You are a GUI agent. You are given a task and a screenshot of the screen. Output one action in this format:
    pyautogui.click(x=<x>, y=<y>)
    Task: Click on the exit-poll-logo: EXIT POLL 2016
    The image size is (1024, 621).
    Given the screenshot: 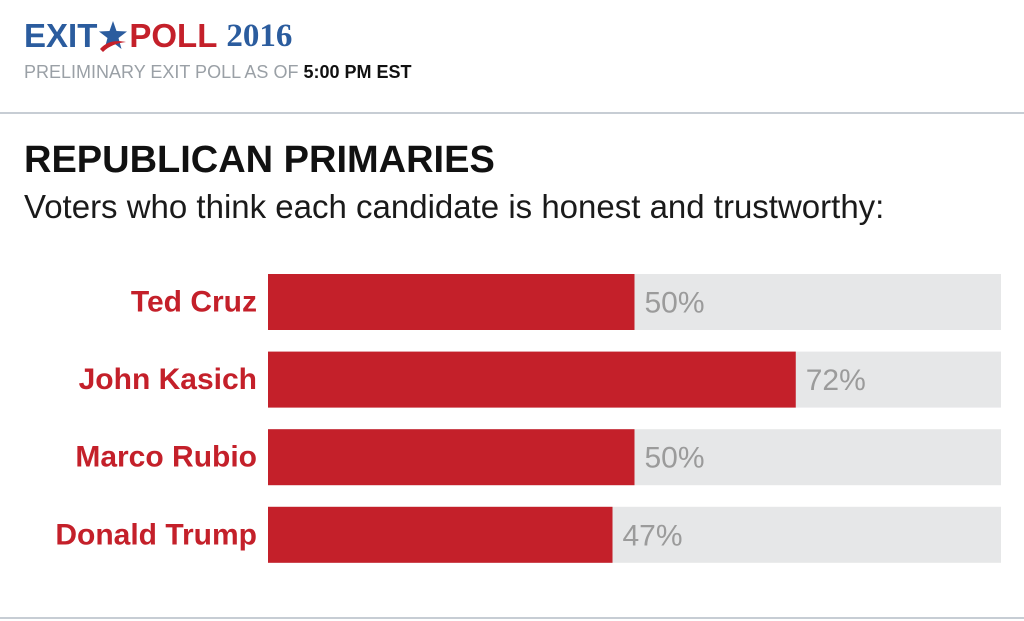 What is the action you would take?
    pyautogui.click(x=158, y=36)
    